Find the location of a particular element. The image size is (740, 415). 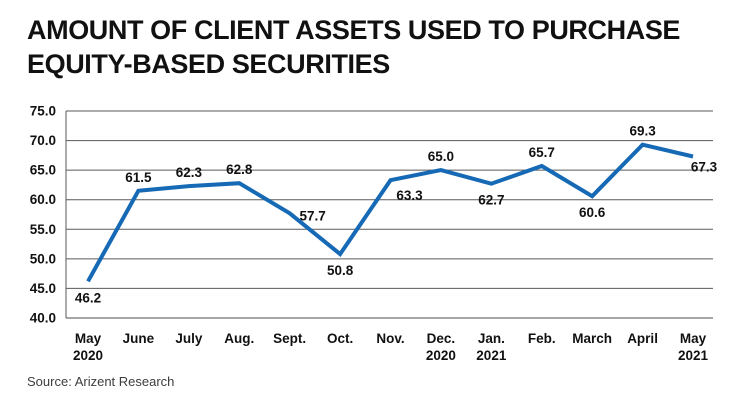

y-axis-label: 60.0 is located at coordinates (43, 199).